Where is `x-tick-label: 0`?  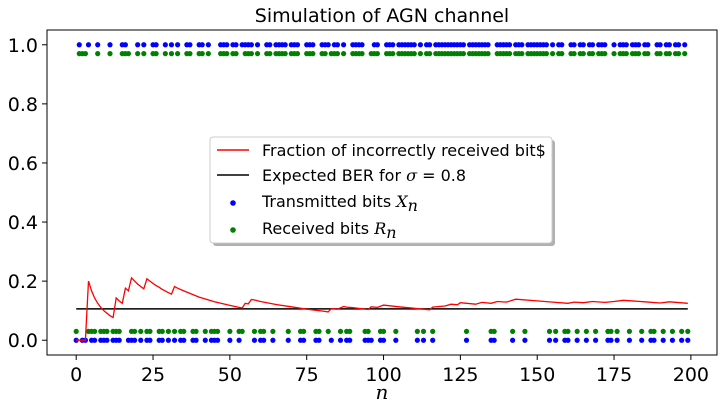
x-tick-label: 0 is located at coordinates (76, 375).